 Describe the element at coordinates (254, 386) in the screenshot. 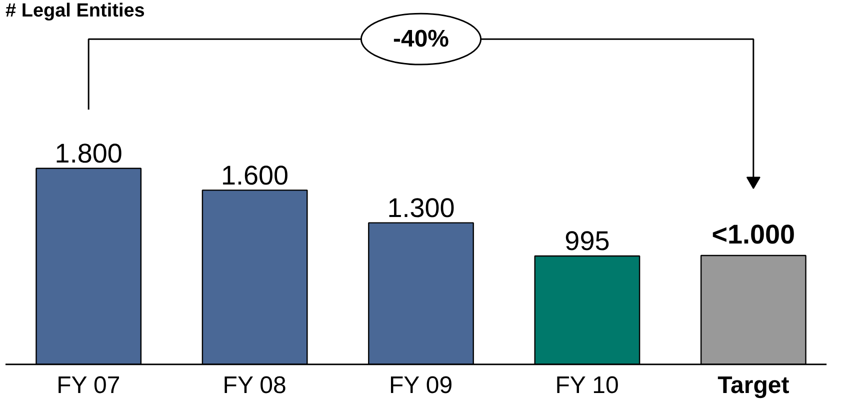

I see `x-tick-label: FY 08` at that location.